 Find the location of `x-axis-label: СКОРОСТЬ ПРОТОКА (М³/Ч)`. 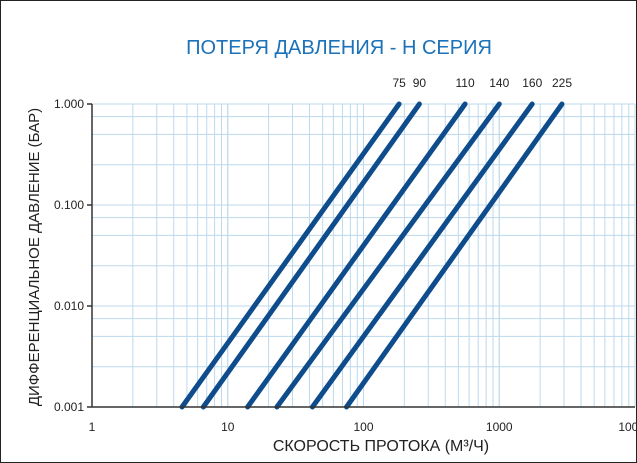

x-axis-label: СКОРОСТЬ ПРОТОКА (М³/Ч) is located at coordinates (381, 446).